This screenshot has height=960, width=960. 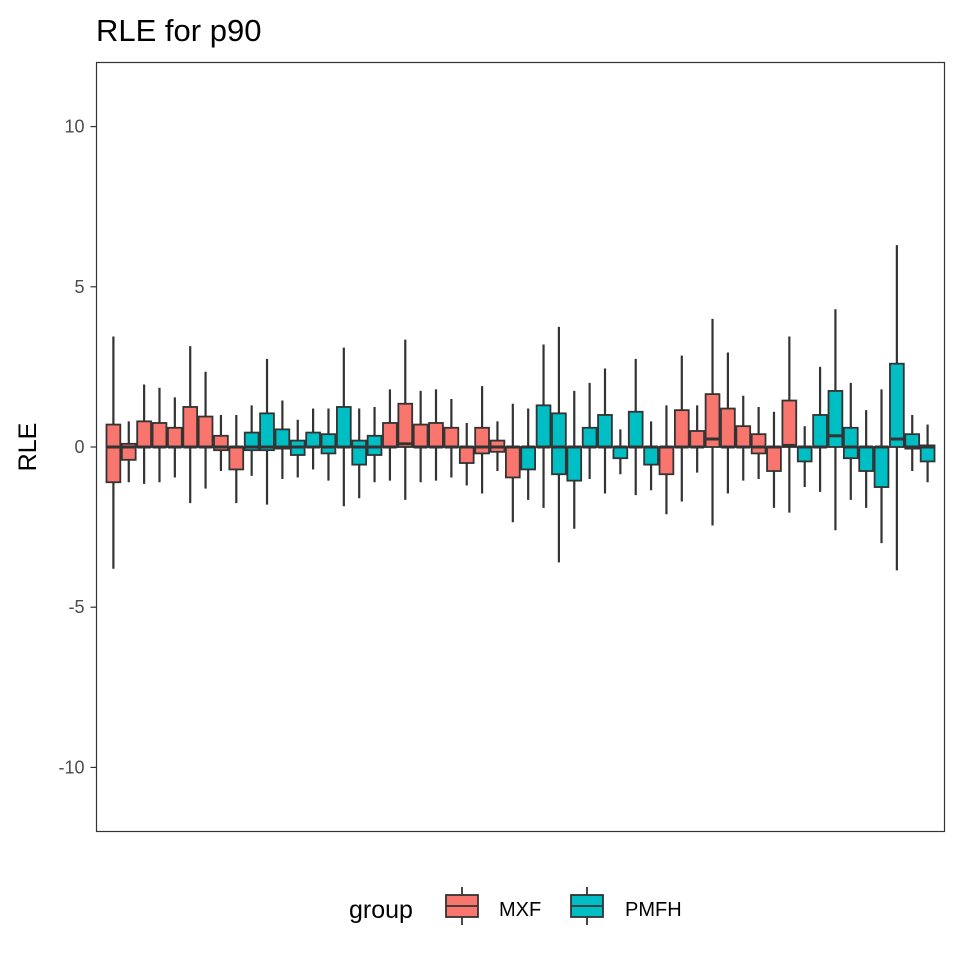 What do you see at coordinates (28, 447) in the screenshot?
I see `y-axis-title: RLE` at bounding box center [28, 447].